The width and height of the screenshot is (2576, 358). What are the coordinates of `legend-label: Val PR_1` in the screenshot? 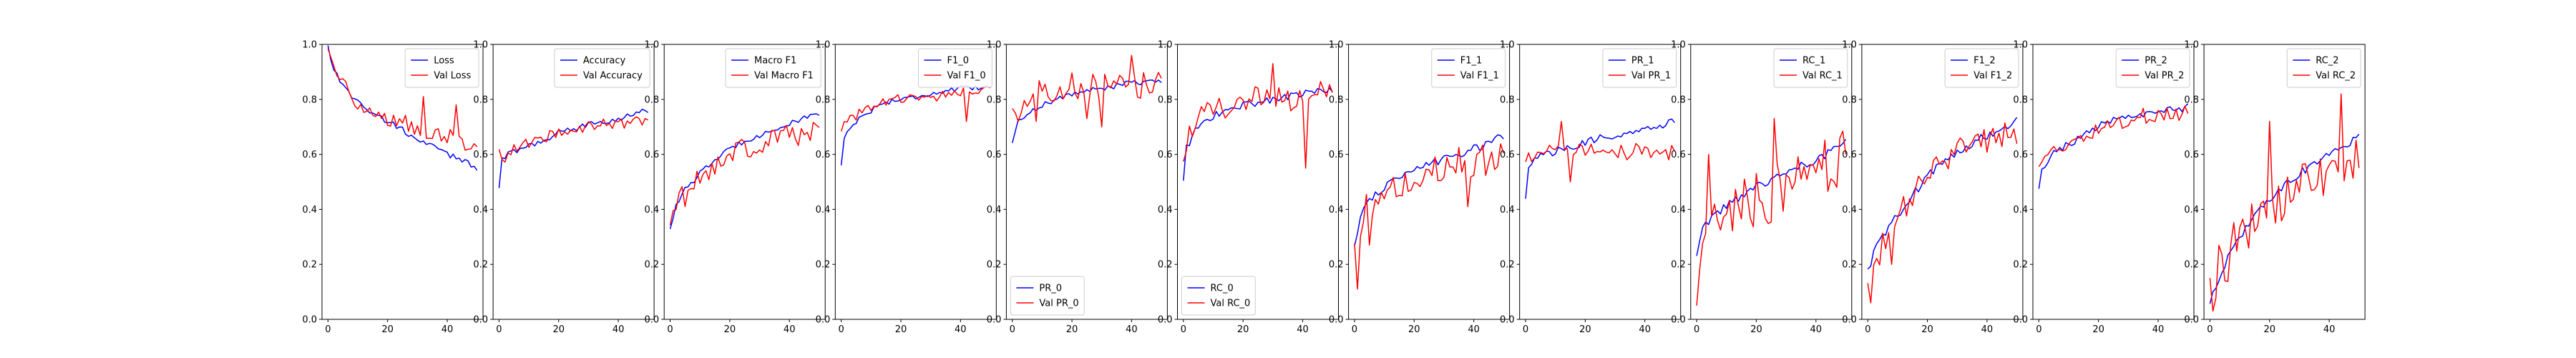 It's located at (1651, 76).